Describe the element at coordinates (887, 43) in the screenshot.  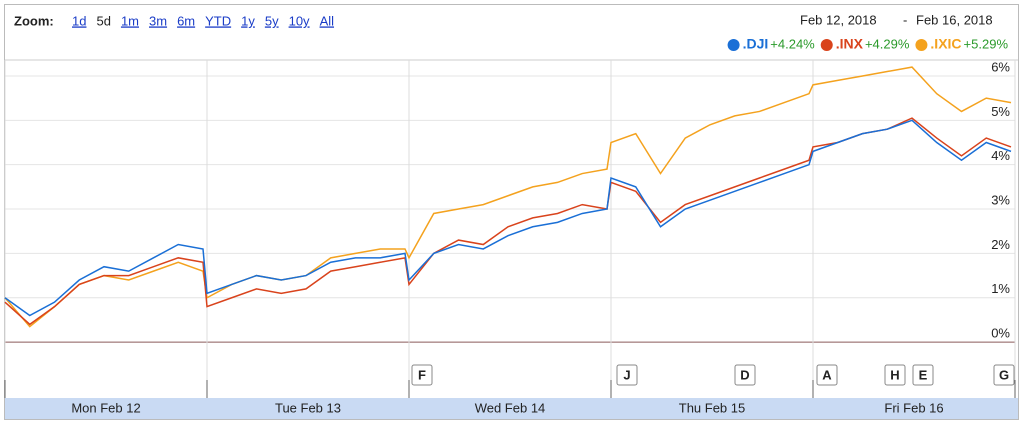
I see `legend-change: +4.29%` at that location.